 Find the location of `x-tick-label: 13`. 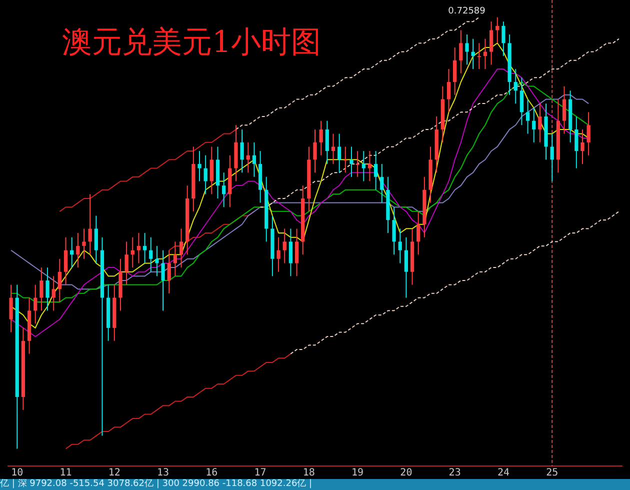

x-tick-label: 13 is located at coordinates (163, 473).